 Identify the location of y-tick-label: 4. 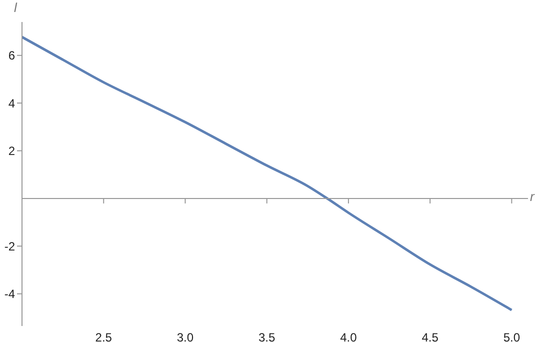
(12, 103).